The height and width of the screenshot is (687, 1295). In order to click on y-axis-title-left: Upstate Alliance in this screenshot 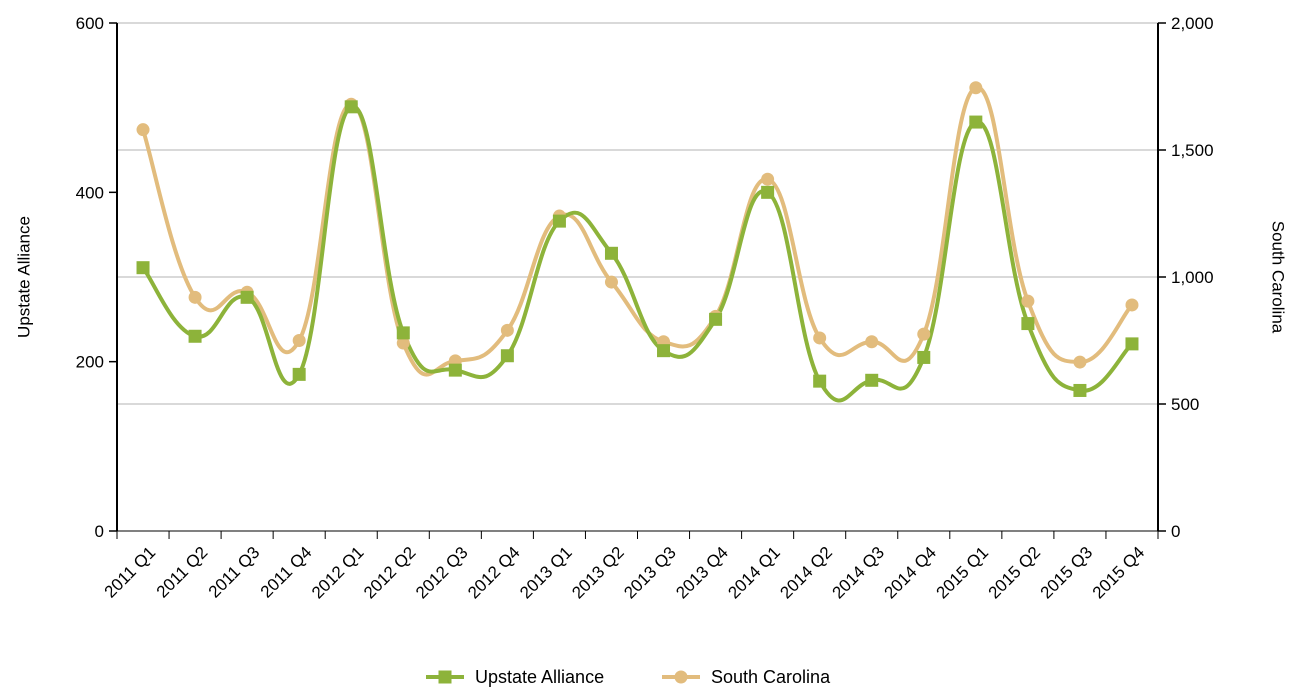, I will do `click(23, 277)`.